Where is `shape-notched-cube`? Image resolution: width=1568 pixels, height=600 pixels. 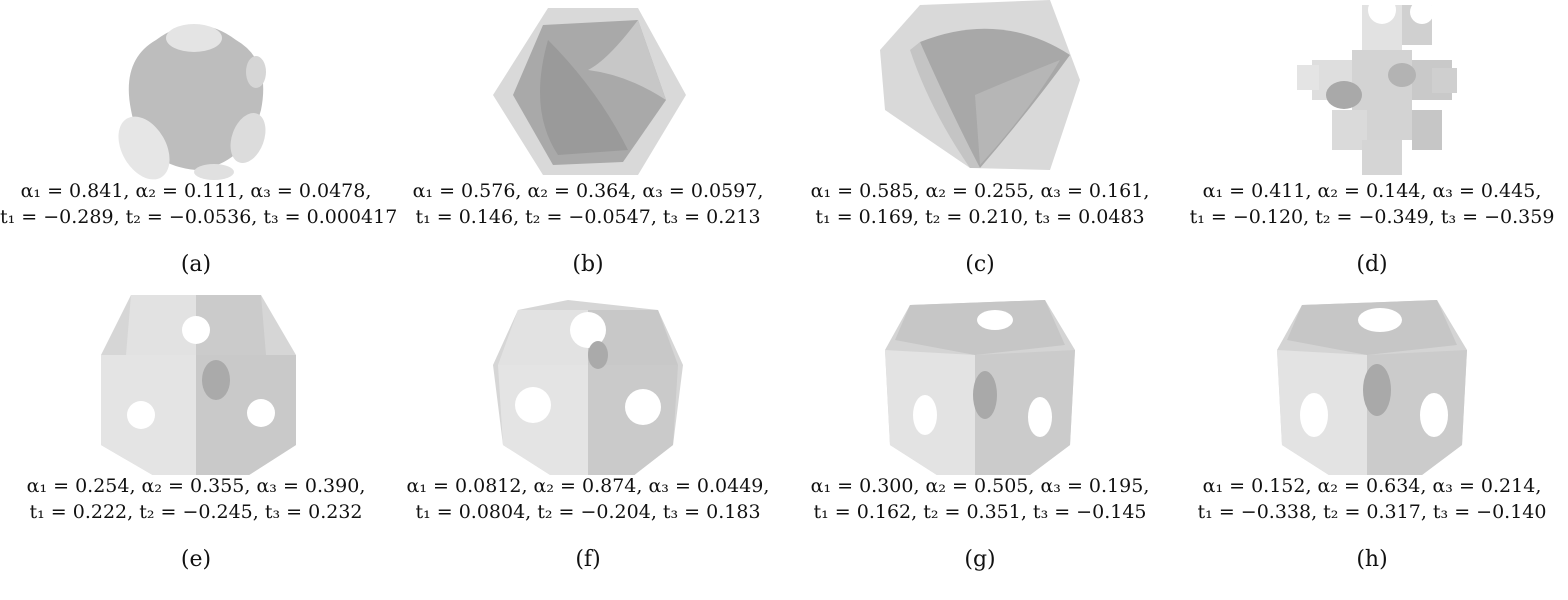
shape-notched-cube is located at coordinates (198, 385).